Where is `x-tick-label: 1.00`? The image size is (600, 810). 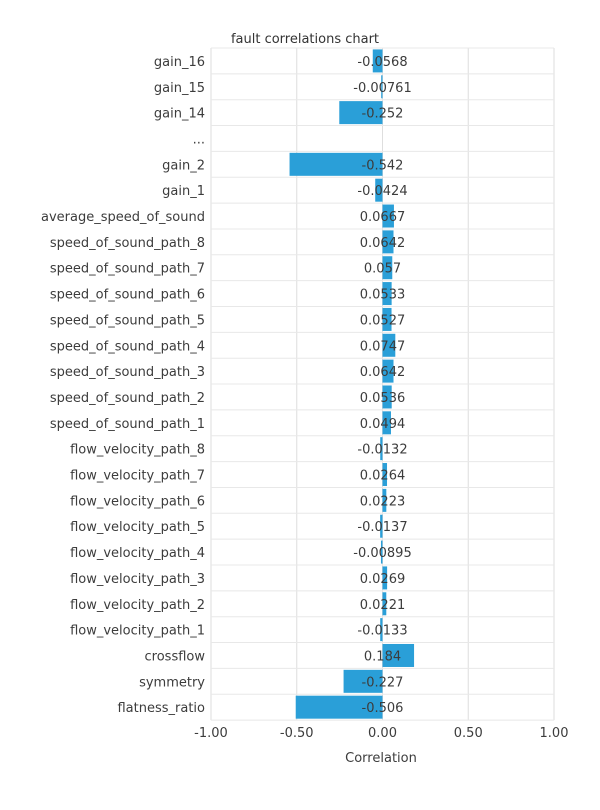
x-tick-label: 1.00 is located at coordinates (554, 733).